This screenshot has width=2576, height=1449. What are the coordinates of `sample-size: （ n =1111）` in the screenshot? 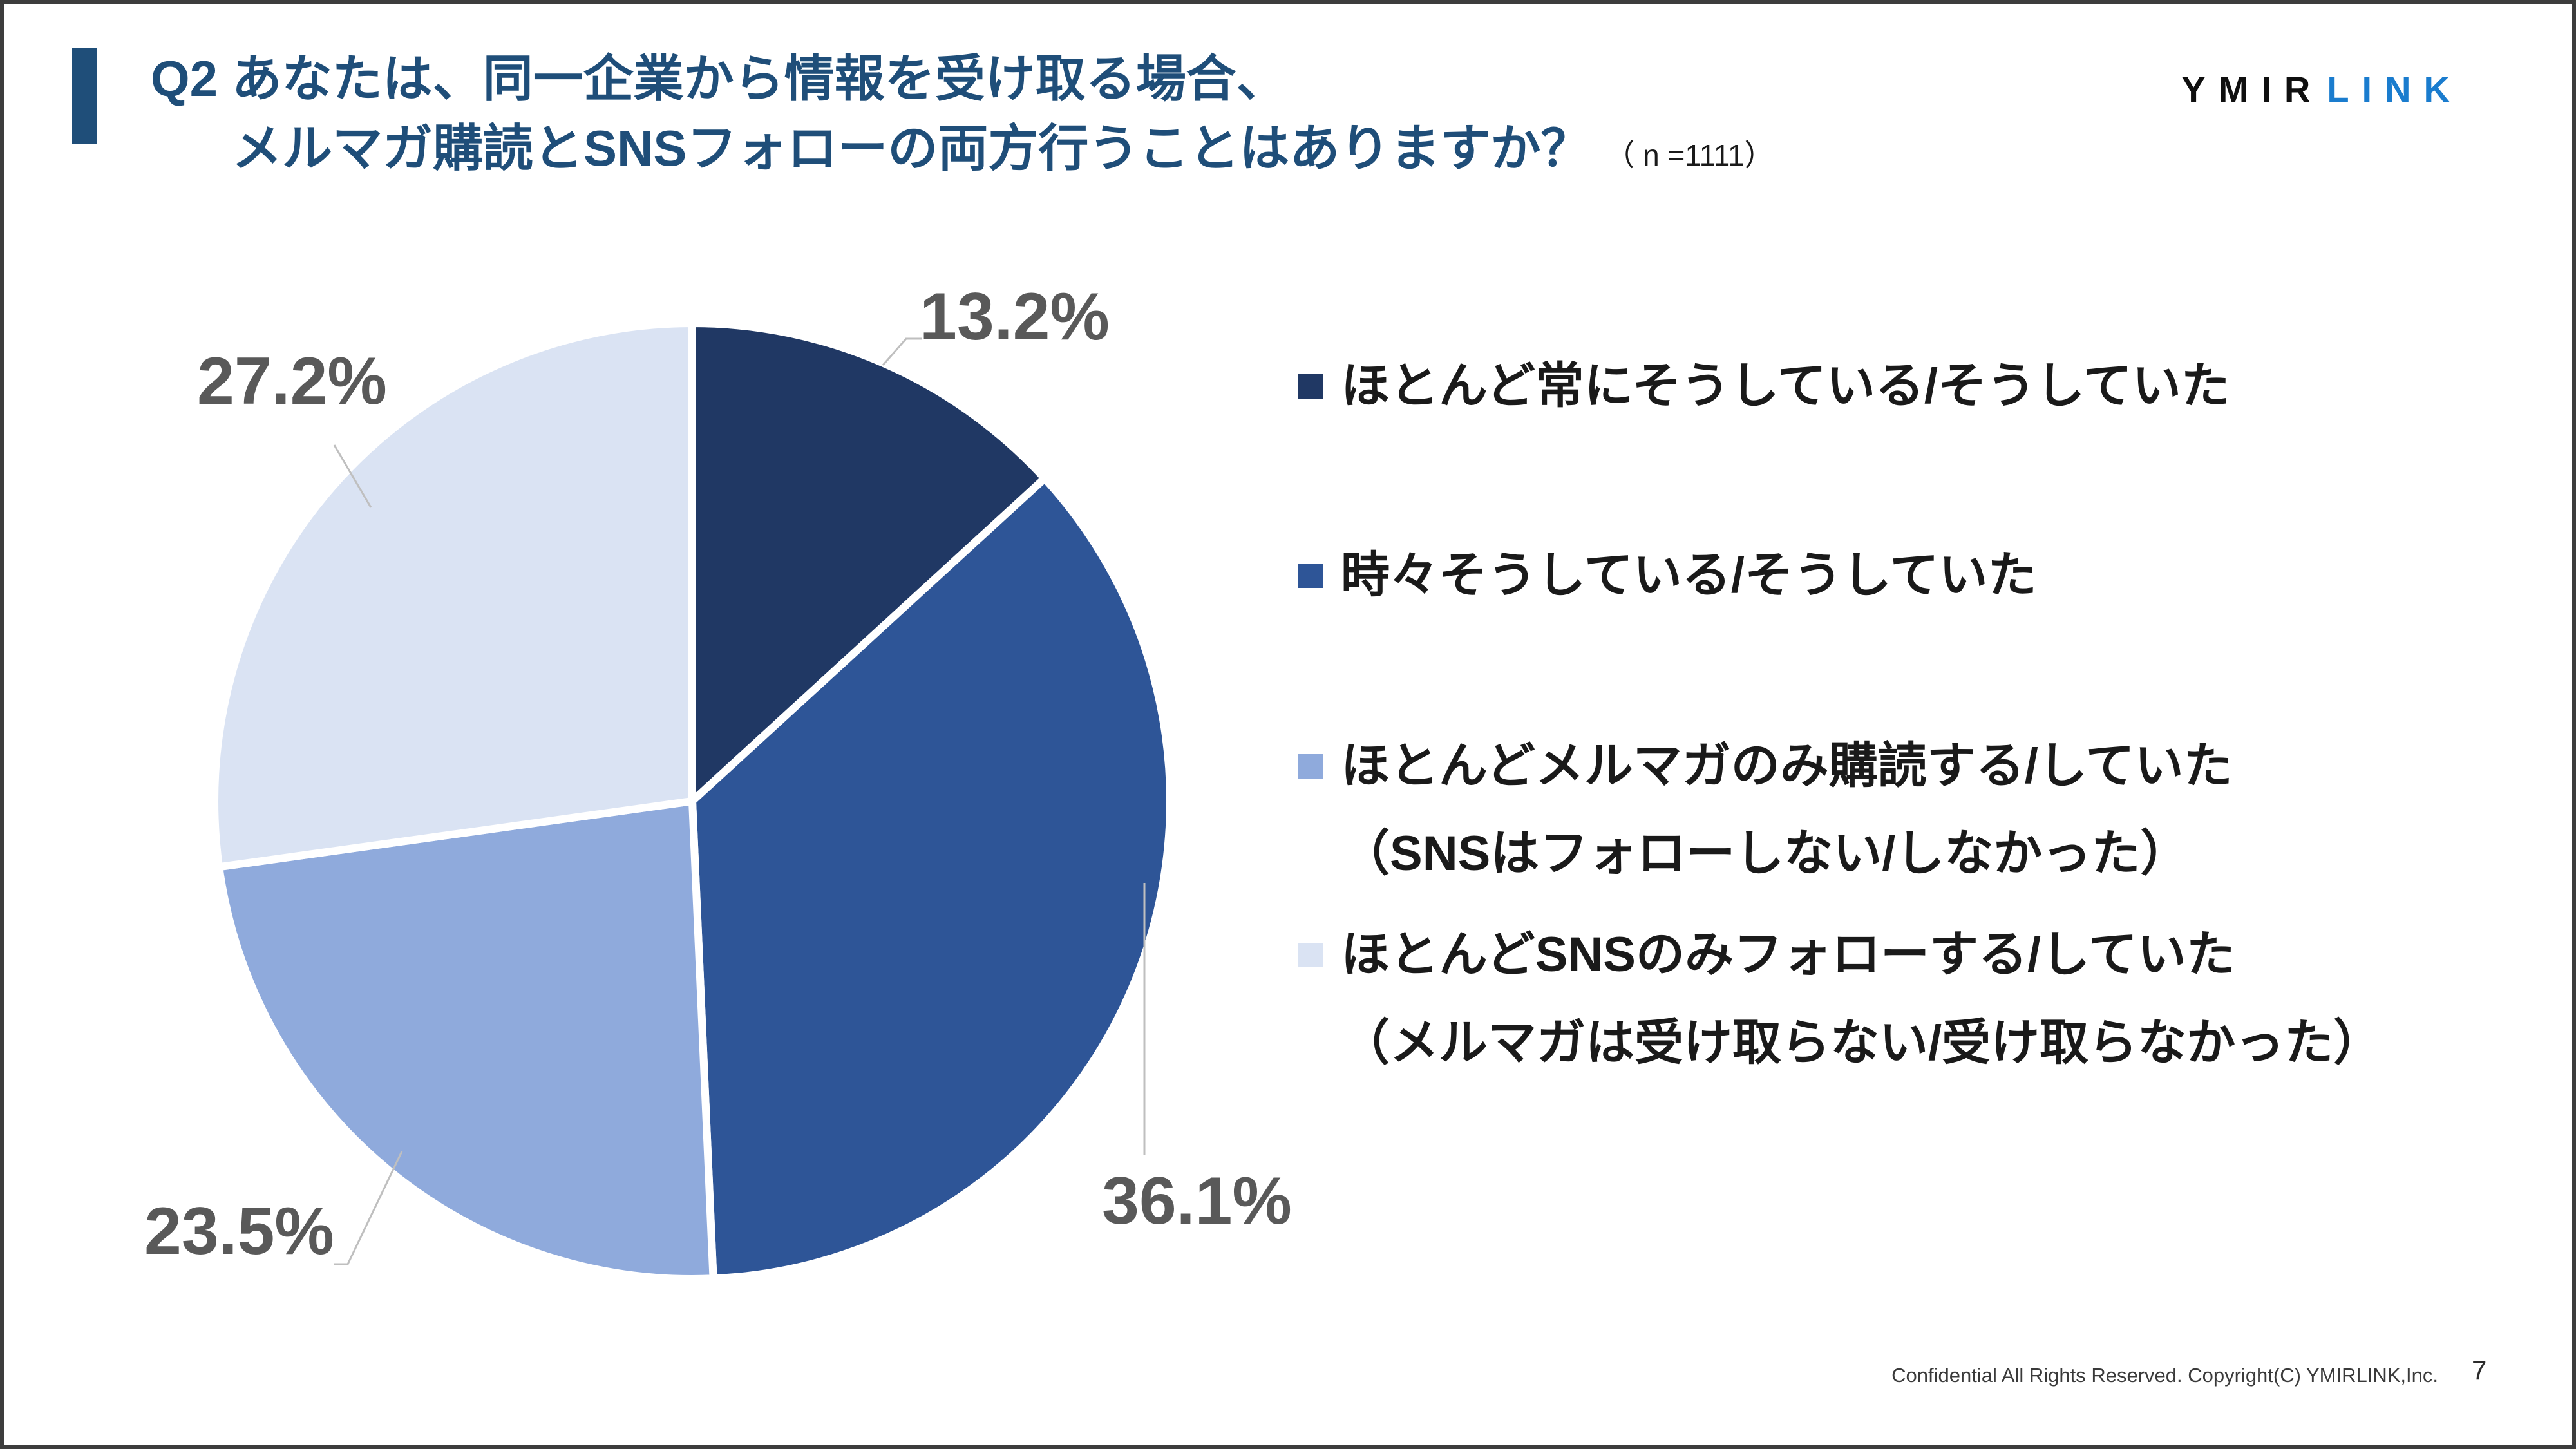 It's located at (1690, 155).